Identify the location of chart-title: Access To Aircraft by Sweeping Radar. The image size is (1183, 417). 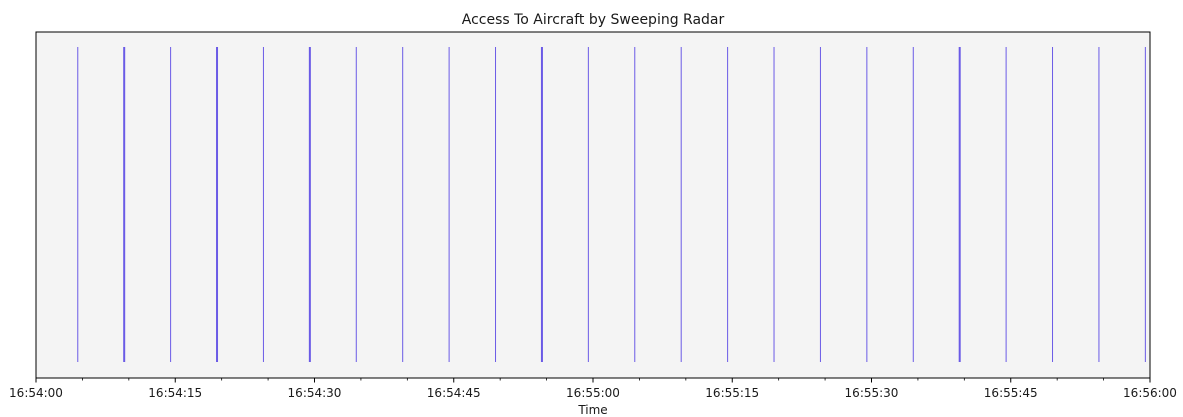
(593, 20).